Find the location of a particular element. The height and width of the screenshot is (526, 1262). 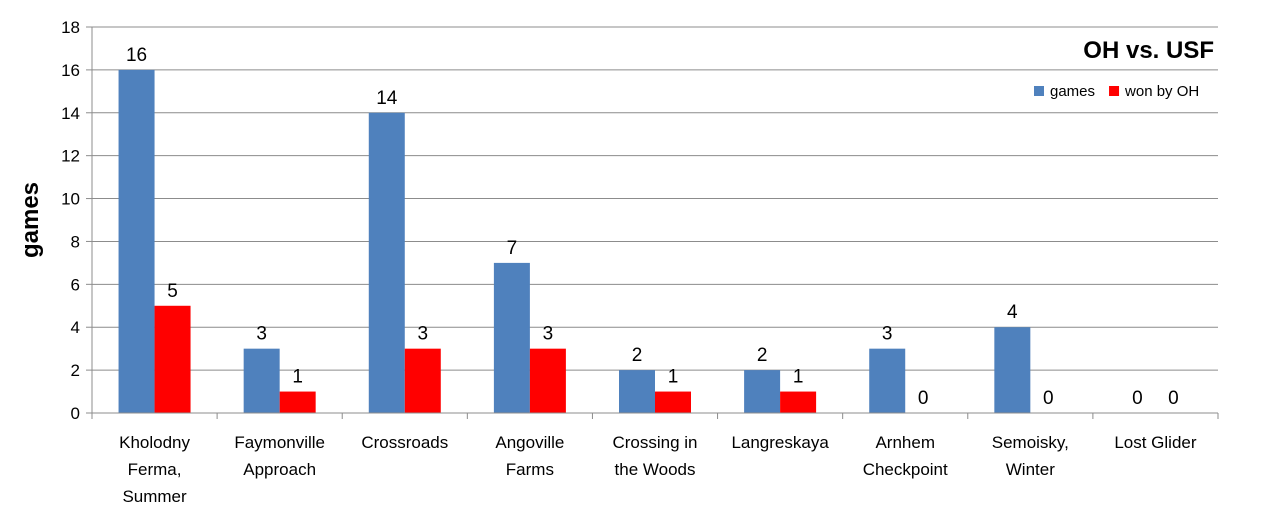

y-tick-label: 6 is located at coordinates (75, 284).